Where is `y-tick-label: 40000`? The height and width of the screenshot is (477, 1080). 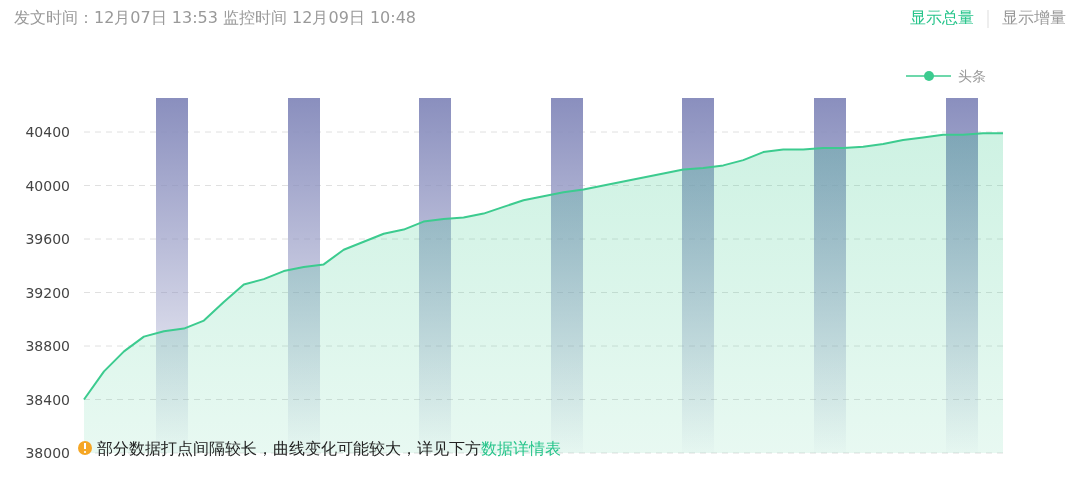
y-tick-label: 40000 is located at coordinates (47, 185).